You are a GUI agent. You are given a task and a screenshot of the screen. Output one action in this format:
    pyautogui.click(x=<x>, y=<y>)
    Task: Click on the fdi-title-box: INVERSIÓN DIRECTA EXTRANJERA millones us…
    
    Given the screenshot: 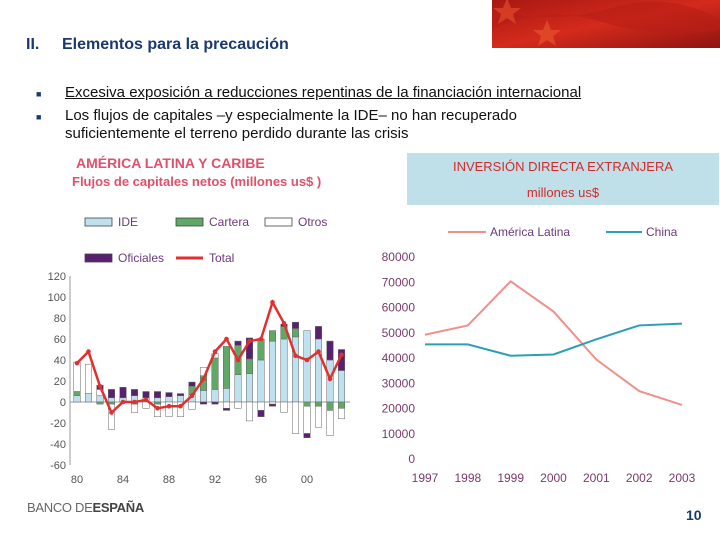 What is the action you would take?
    pyautogui.click(x=563, y=179)
    